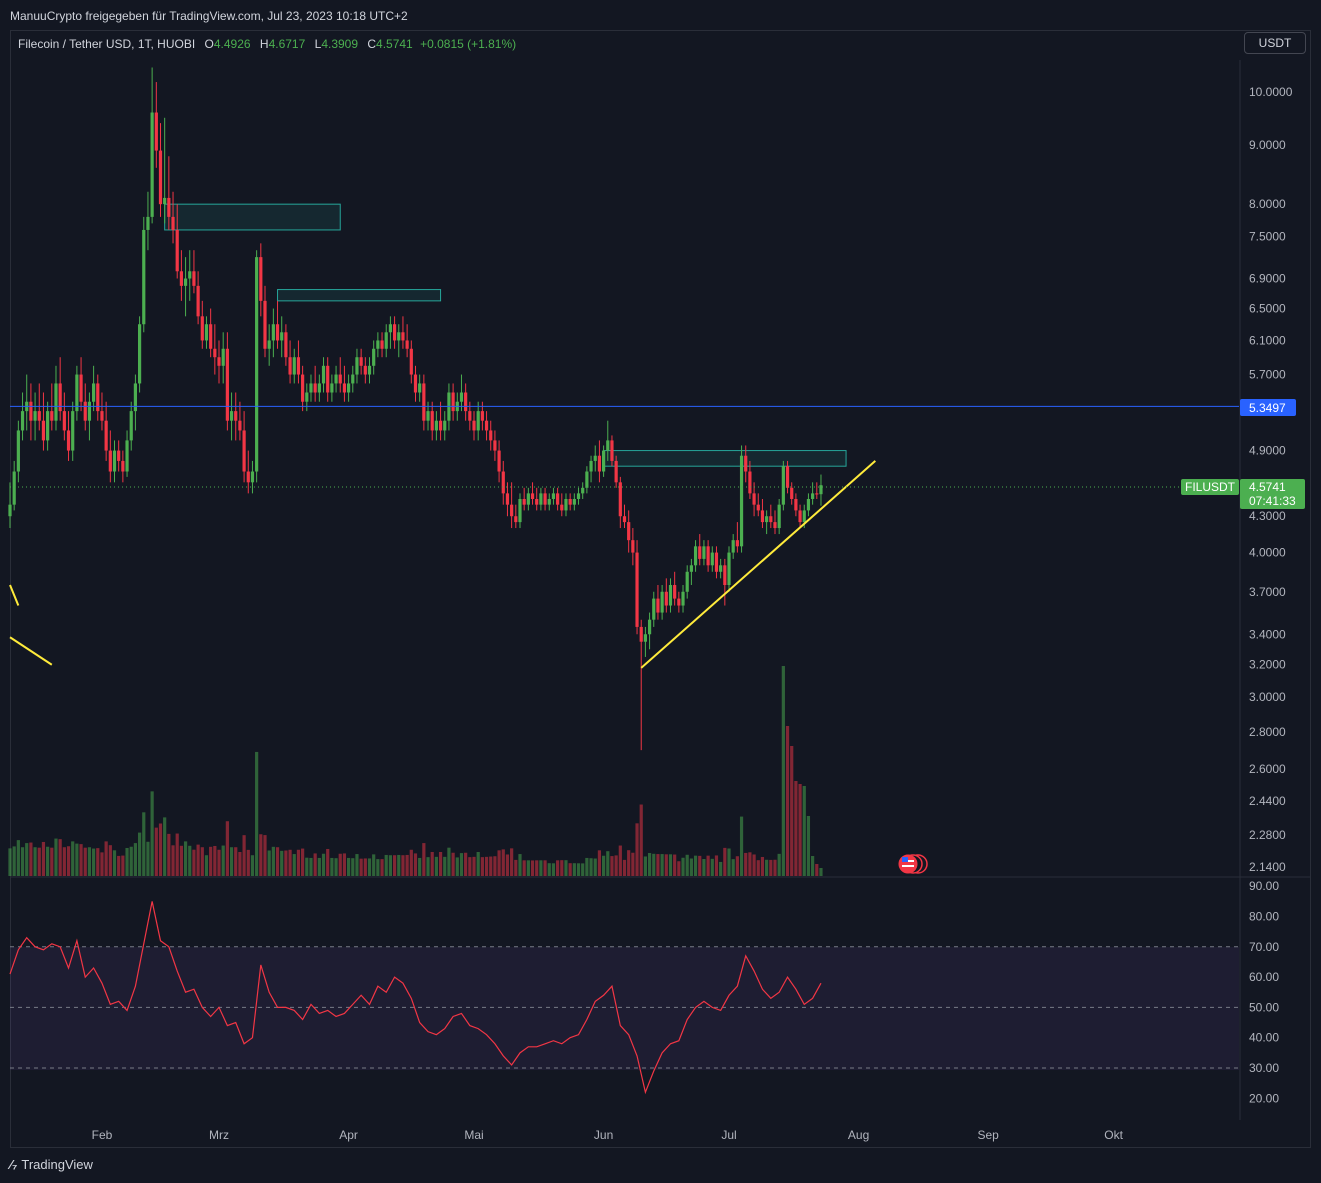  What do you see at coordinates (1268, 407) in the screenshot?
I see `level-price-tag` at bounding box center [1268, 407].